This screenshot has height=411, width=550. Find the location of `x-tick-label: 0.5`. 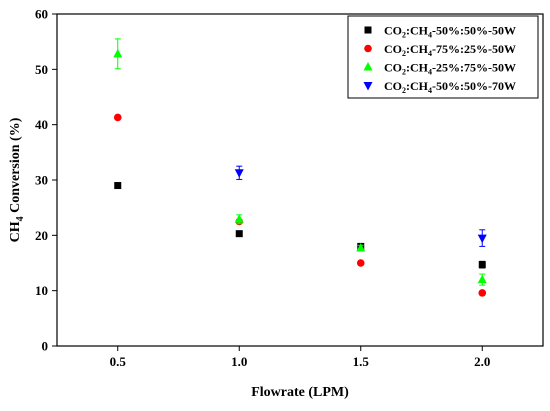

x-tick-label: 0.5 is located at coordinates (118, 361).